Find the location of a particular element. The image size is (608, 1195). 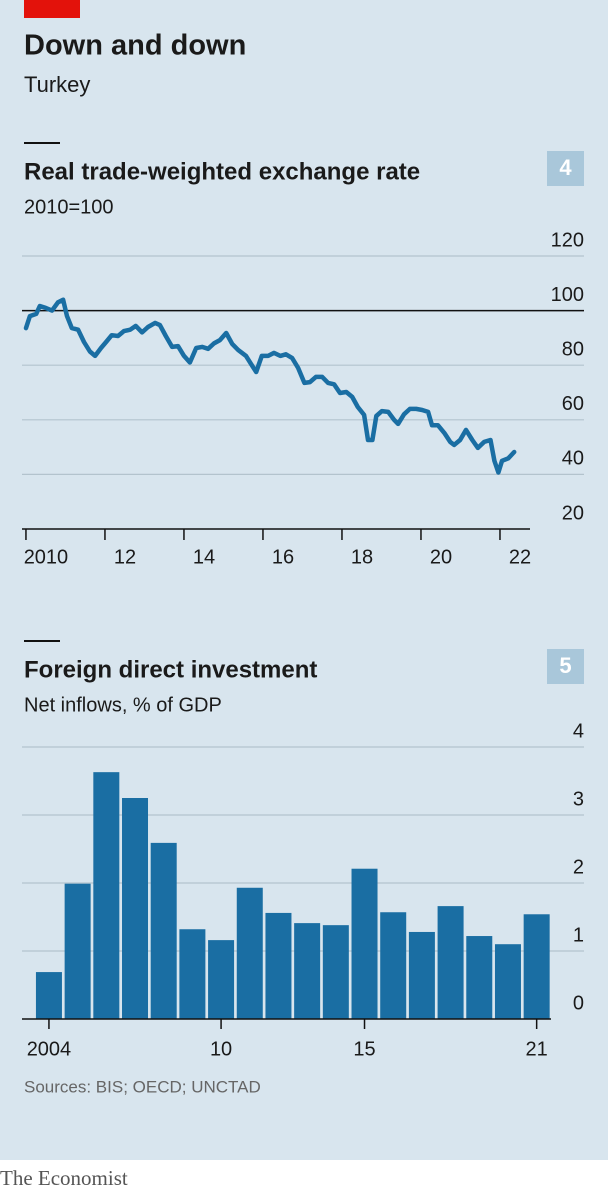

panel-number: 5 is located at coordinates (565, 665).